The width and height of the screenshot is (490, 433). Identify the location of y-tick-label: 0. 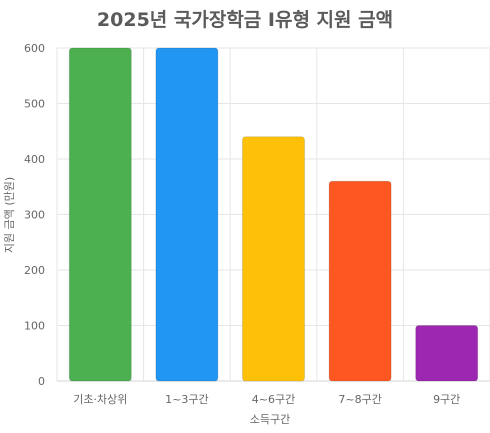
(41, 381).